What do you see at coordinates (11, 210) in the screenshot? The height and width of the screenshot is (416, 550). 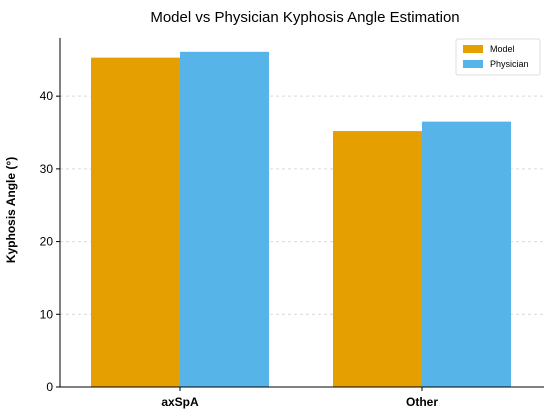 I see `y-axis-label: Kyphosis Angle (°)` at bounding box center [11, 210].